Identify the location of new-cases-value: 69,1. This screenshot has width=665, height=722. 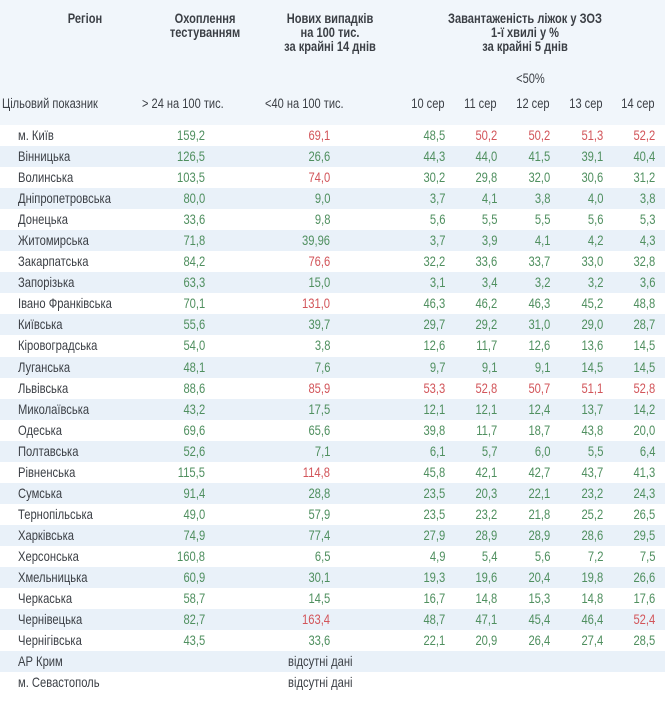
(319, 135).